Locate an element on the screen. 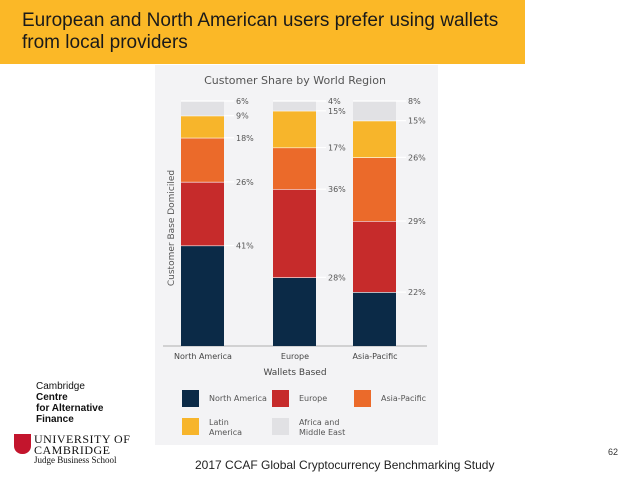 The width and height of the screenshot is (638, 479). cambridge-logo-line: UNIVERSITY OF is located at coordinates (82, 439).